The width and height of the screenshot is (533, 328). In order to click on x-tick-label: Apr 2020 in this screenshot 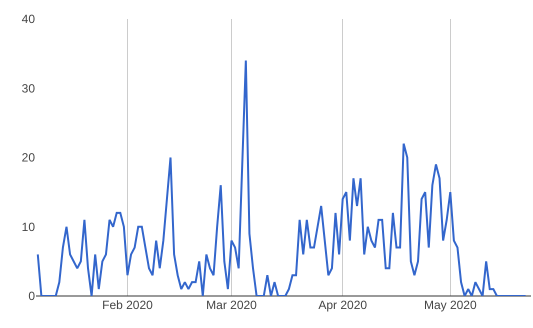, I will do `click(343, 305)`.